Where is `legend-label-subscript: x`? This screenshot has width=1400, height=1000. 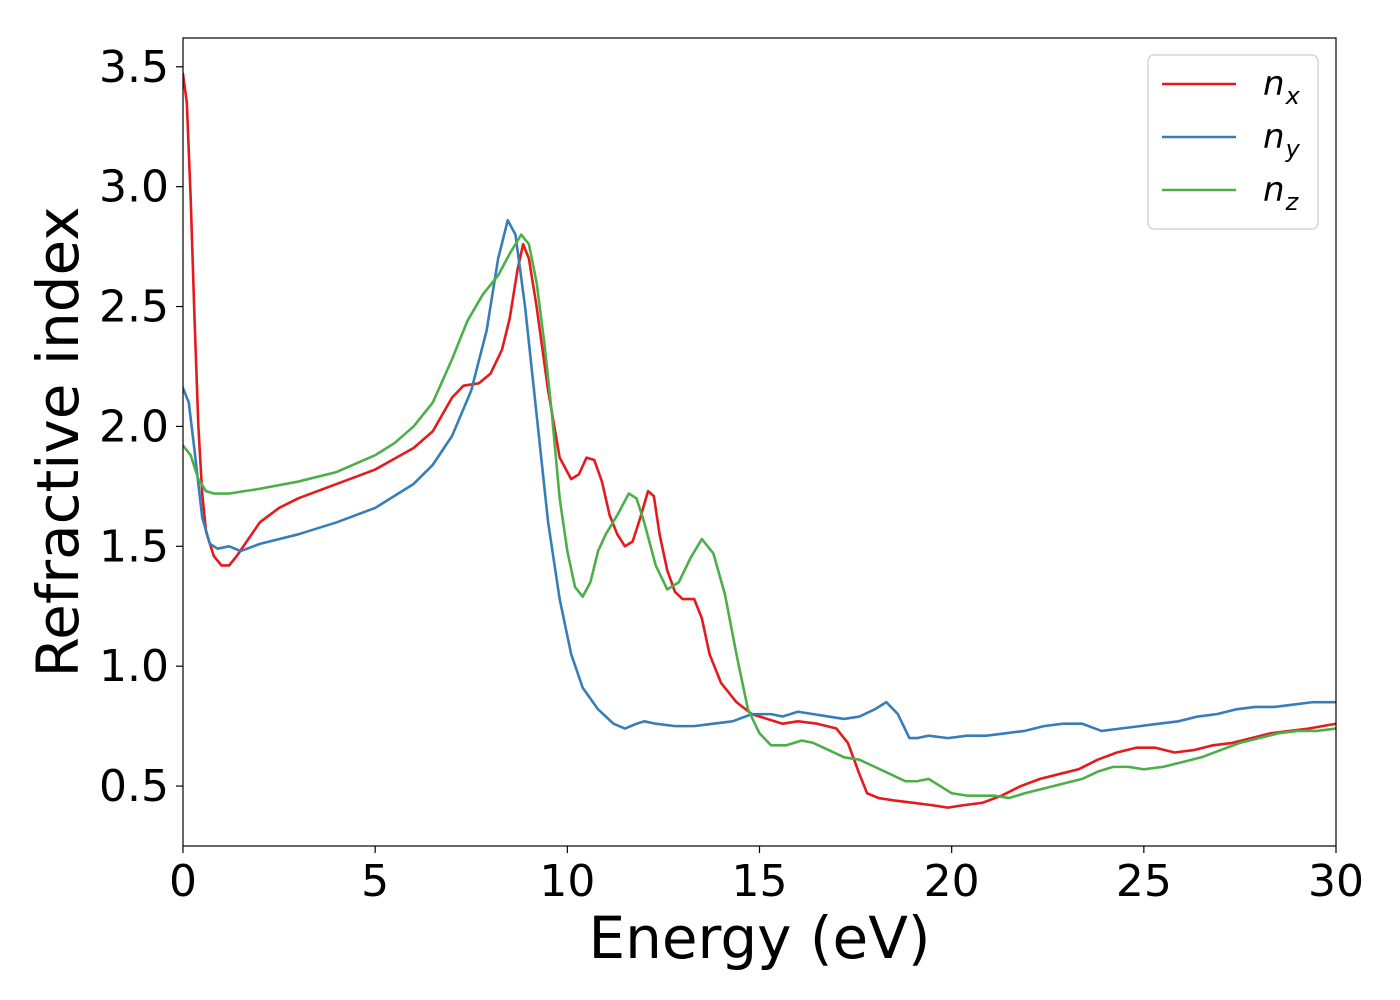
legend-label-subscript: x is located at coordinates (1293, 96).